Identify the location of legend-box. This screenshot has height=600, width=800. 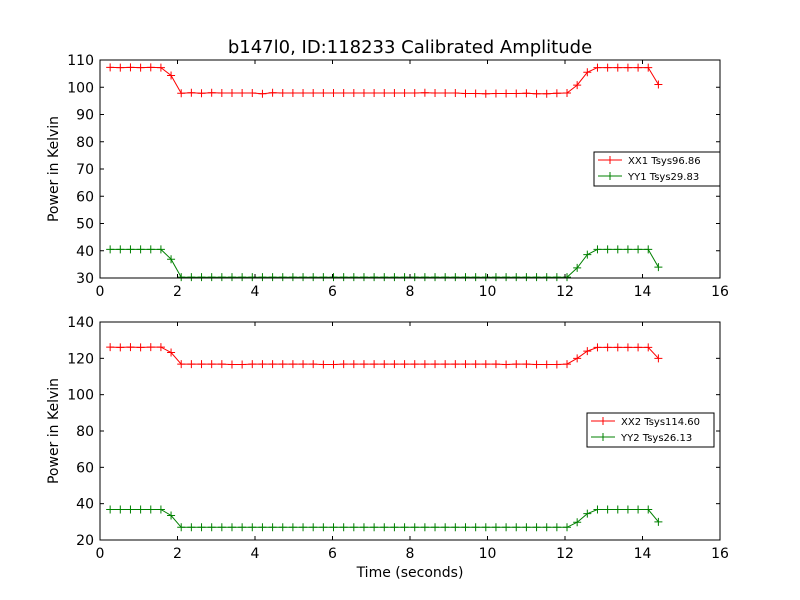
(650, 430).